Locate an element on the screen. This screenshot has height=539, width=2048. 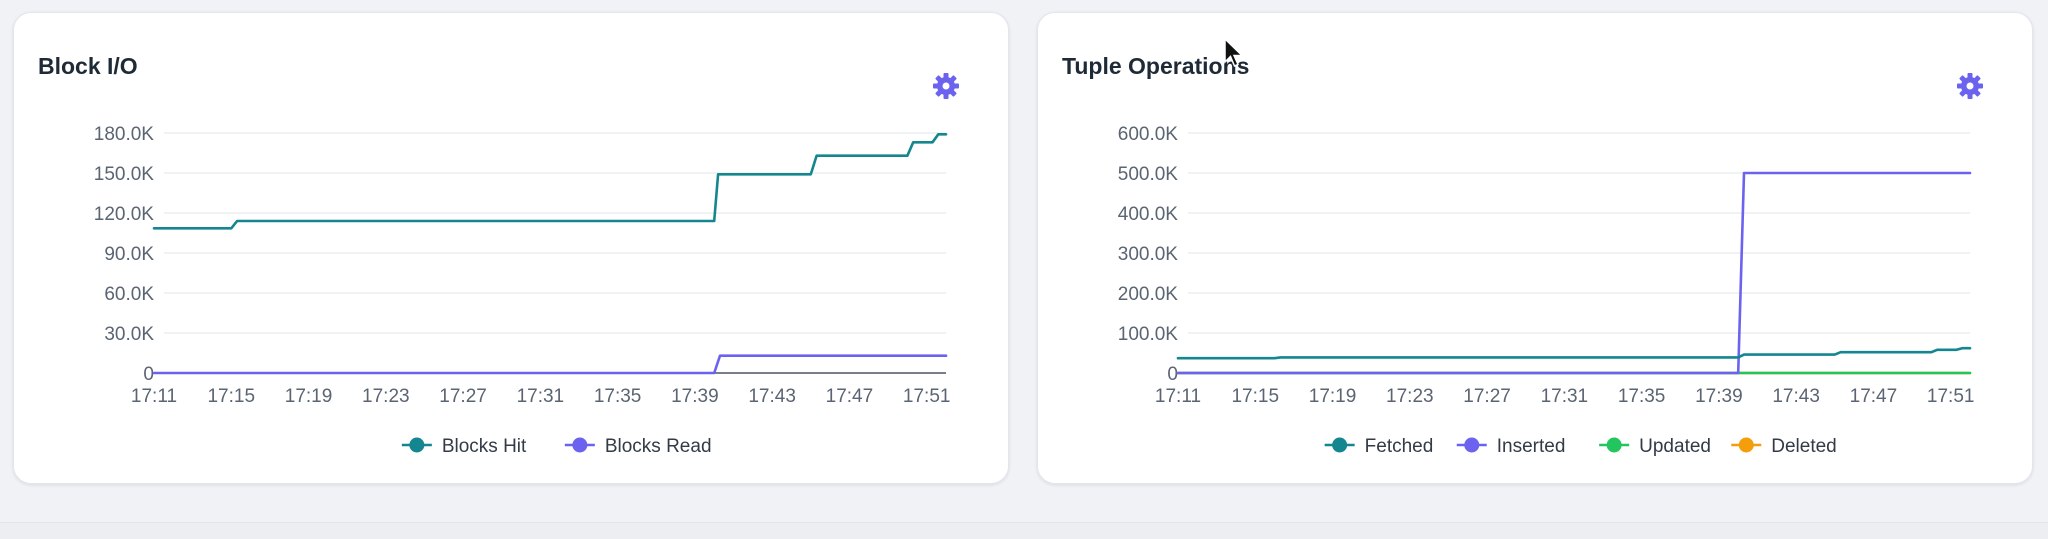
legend-item-deleted: Deleted is located at coordinates (1784, 446).